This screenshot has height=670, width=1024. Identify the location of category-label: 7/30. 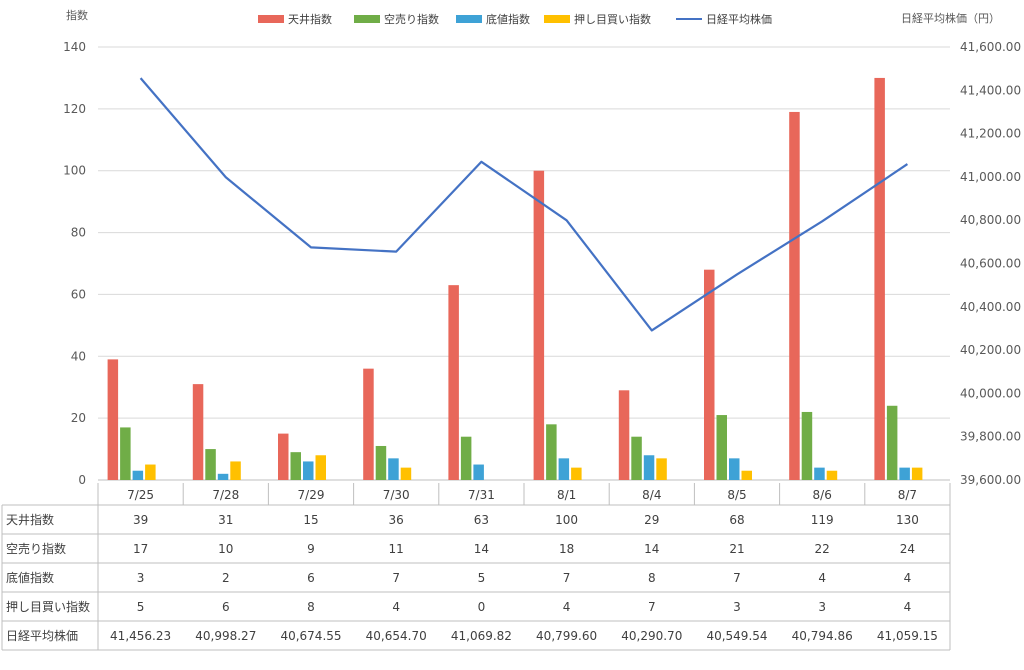
(396, 495).